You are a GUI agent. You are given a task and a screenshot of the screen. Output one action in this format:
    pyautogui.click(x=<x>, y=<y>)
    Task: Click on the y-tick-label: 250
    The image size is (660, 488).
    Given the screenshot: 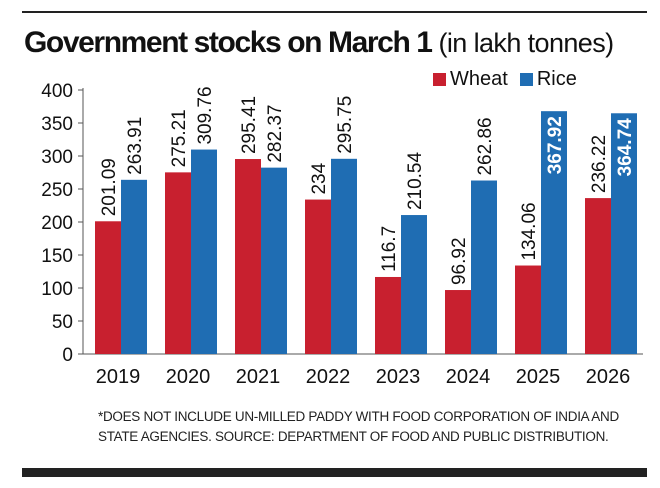 What is the action you would take?
    pyautogui.click(x=57, y=190)
    